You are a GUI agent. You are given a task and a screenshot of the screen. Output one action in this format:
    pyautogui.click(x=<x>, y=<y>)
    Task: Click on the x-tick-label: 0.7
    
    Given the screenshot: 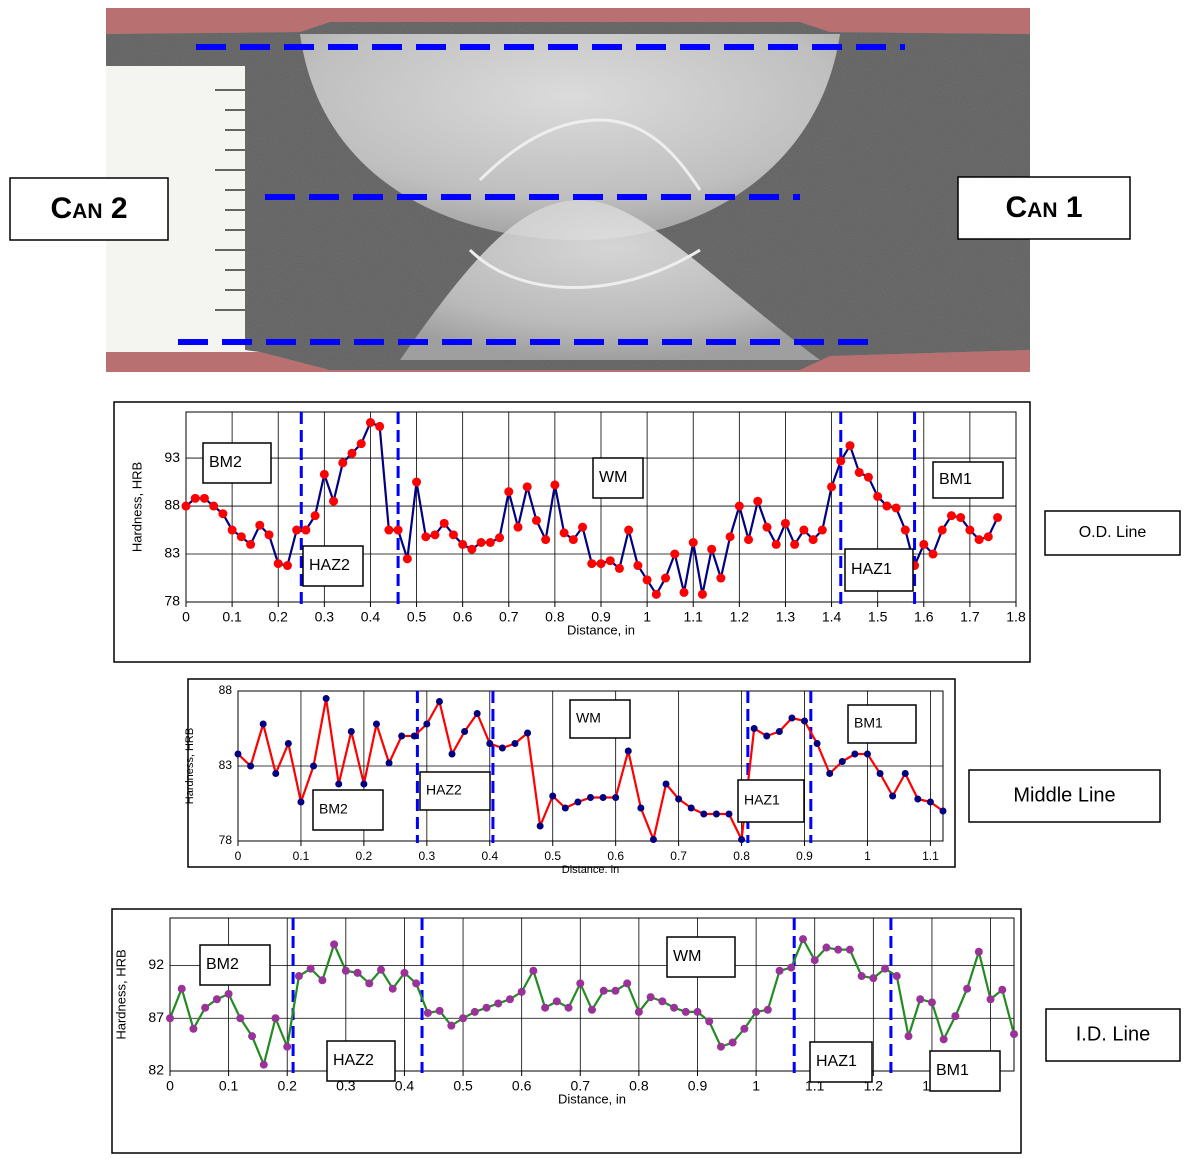 What is the action you would take?
    pyautogui.click(x=581, y=1086)
    